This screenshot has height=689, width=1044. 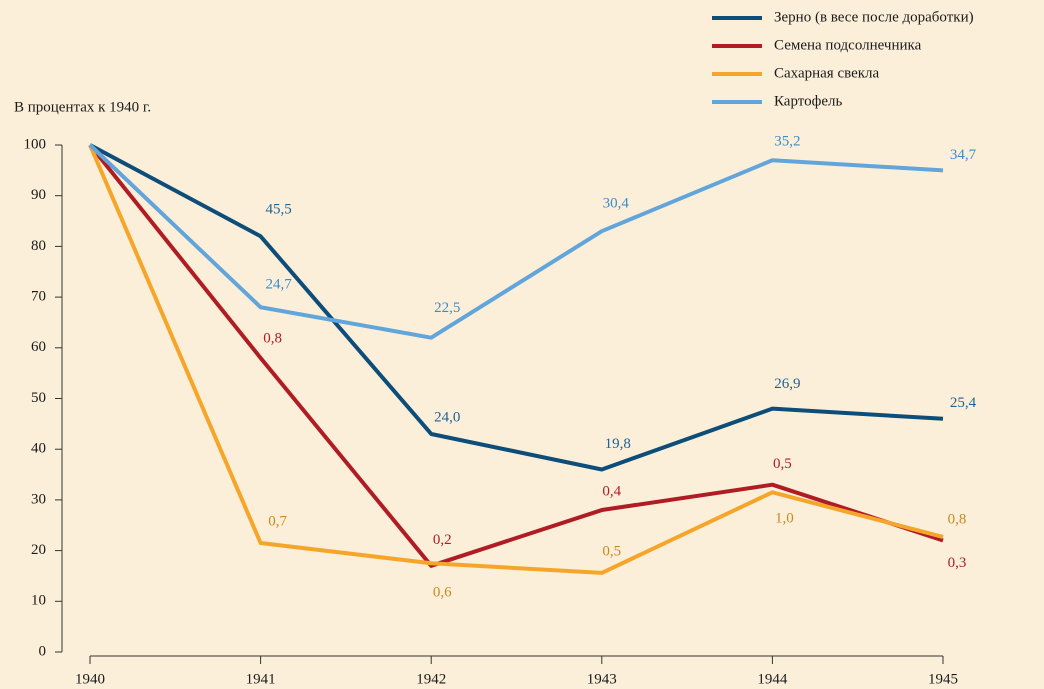 What do you see at coordinates (38, 499) in the screenshot?
I see `y-tick-label: 30` at bounding box center [38, 499].